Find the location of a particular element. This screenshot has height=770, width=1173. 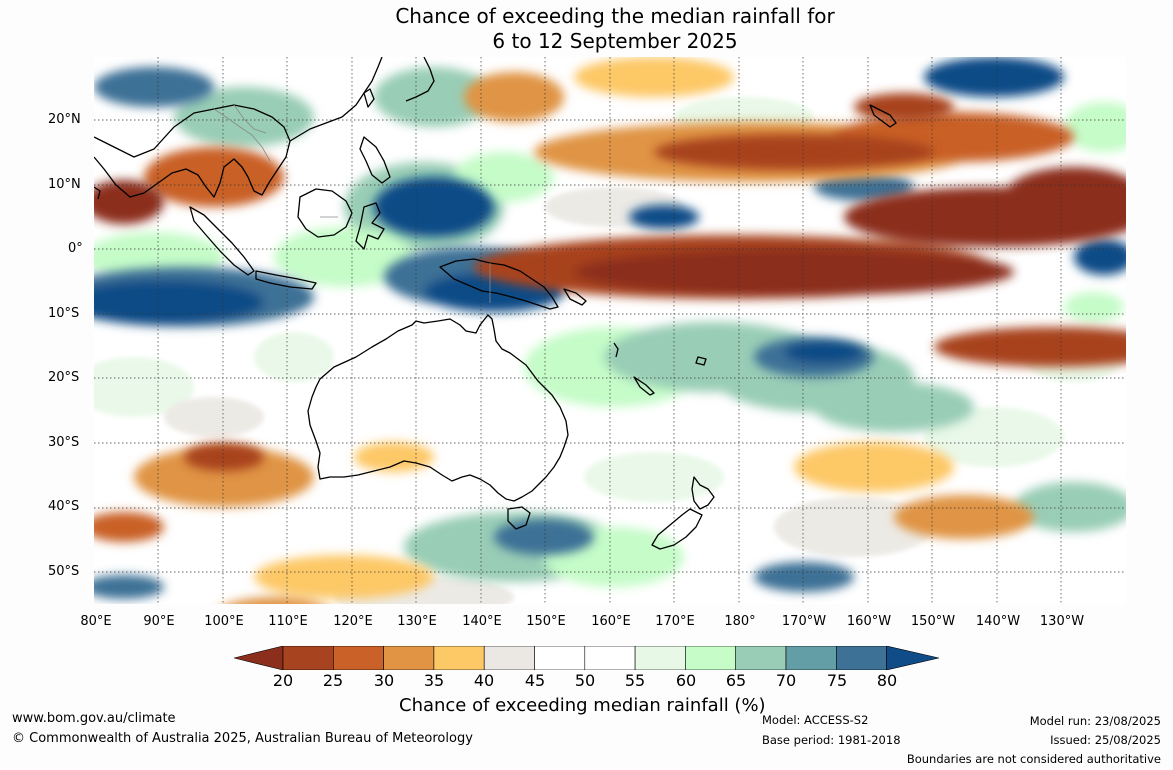

colorbar is located at coordinates (586, 658).